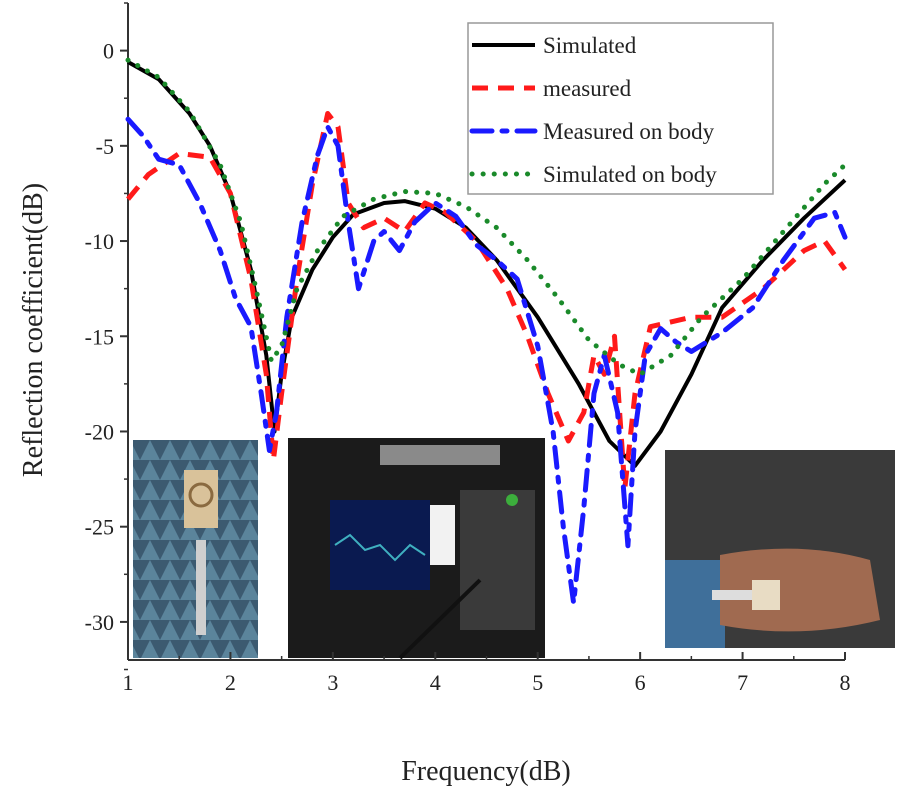 This screenshot has height=800, width=900. What do you see at coordinates (108, 51) in the screenshot?
I see `y-tick-label: 0` at bounding box center [108, 51].